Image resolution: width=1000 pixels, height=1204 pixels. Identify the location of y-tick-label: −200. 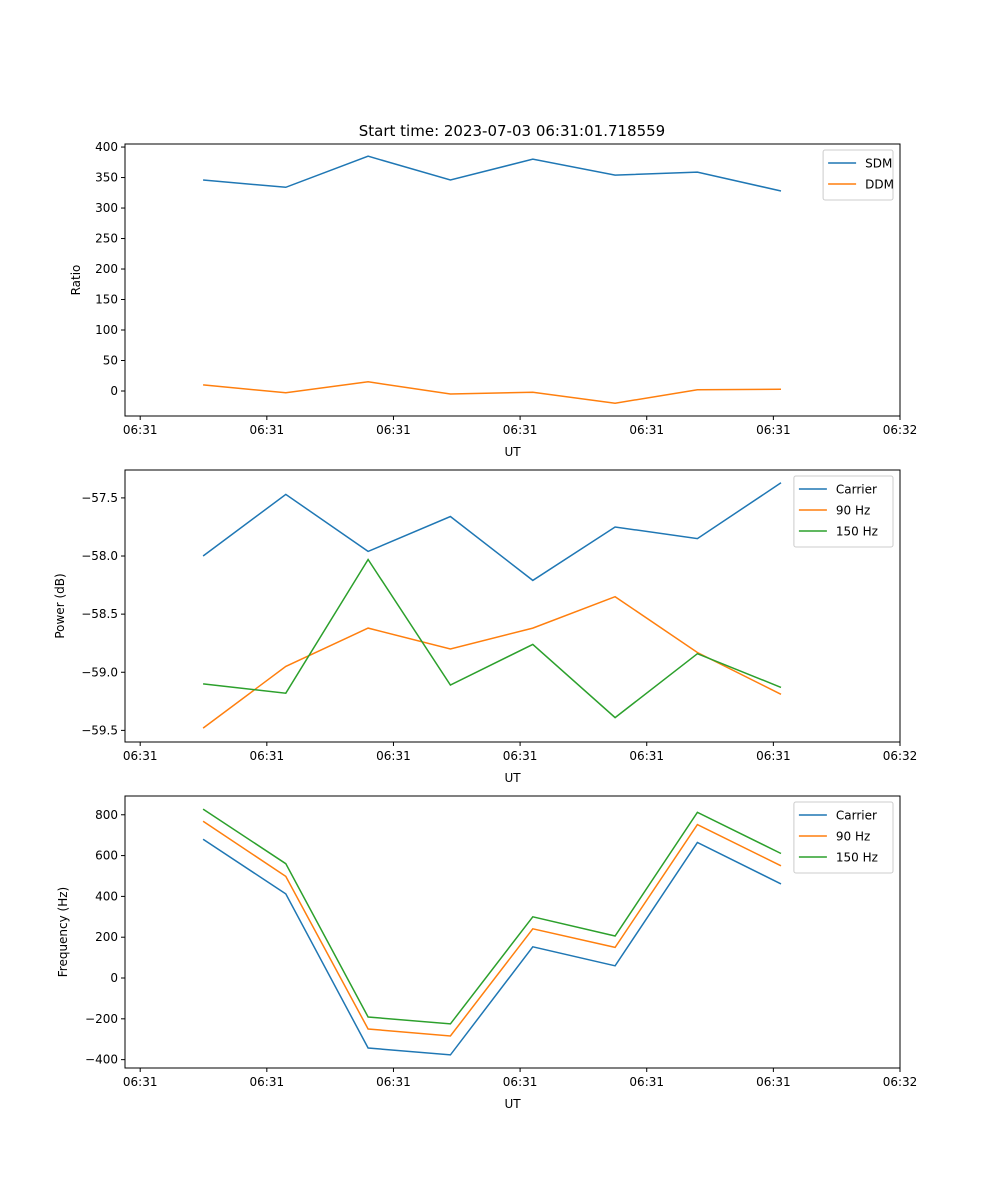
(101, 1019).